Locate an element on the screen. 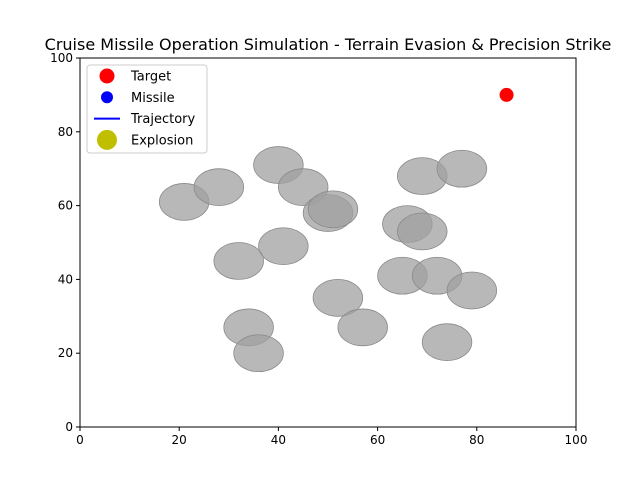 The height and width of the screenshot is (480, 640). y-tick-label: 40 is located at coordinates (65, 279).